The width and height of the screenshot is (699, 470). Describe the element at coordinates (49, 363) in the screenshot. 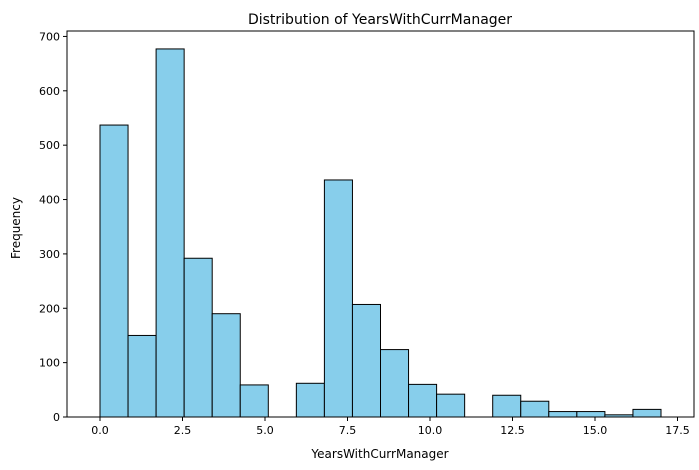

I see `y-tick-label: 100` at that location.